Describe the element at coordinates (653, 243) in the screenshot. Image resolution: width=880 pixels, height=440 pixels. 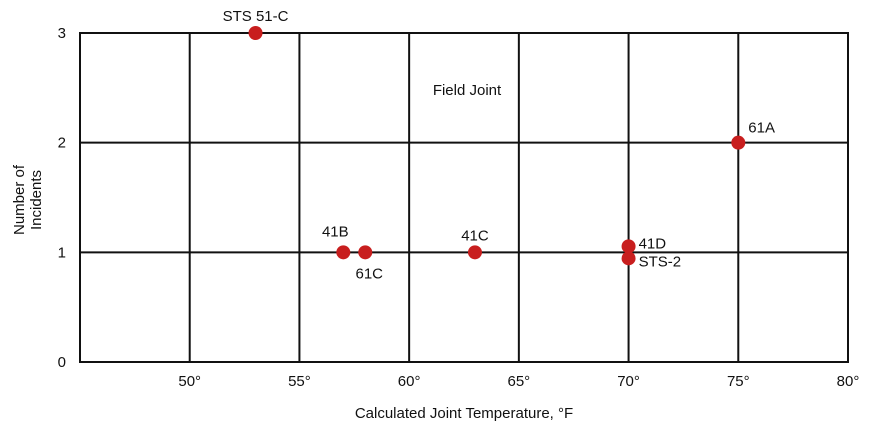
I see `point-label: 41D` at that location.